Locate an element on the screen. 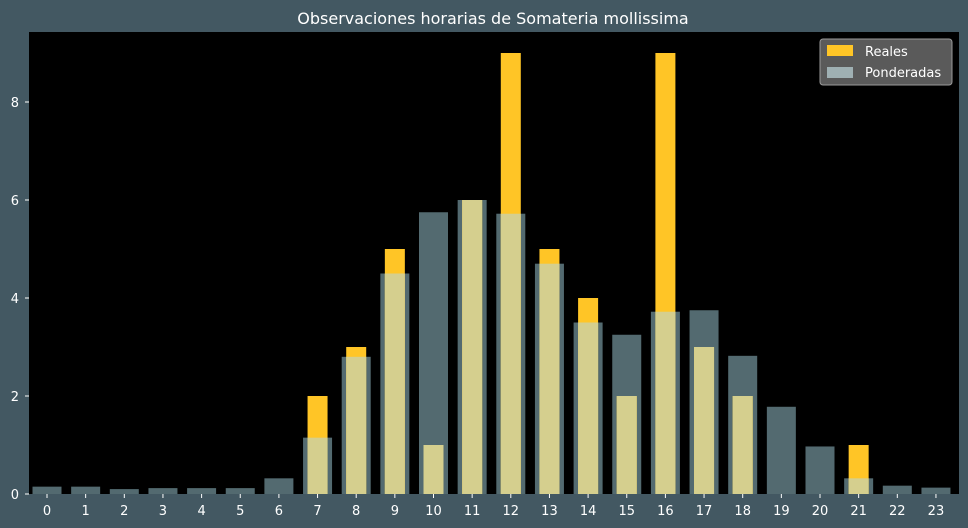 This screenshot has width=968, height=528. x-tick-label-10: 10 is located at coordinates (433, 511).